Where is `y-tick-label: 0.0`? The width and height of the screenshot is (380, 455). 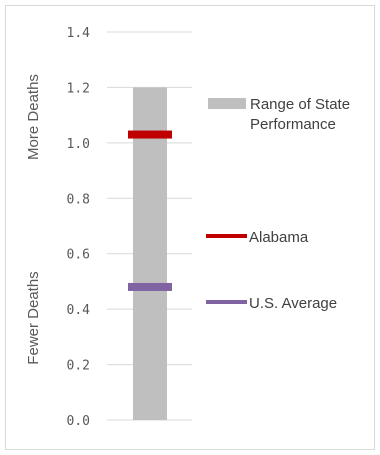
y-tick-label: 0.0 is located at coordinates (78, 421).